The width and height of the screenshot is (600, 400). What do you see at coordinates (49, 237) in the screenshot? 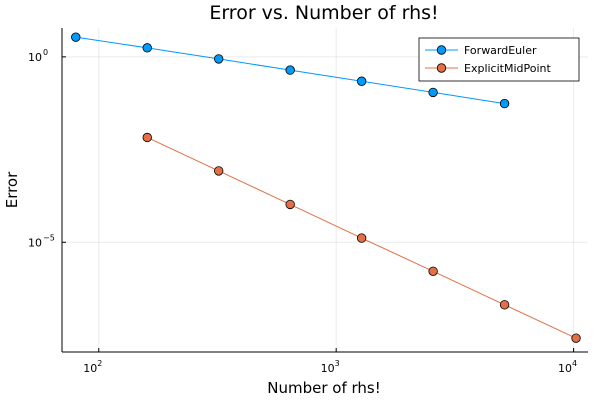
I see `y-tick-exponent: −5` at bounding box center [49, 237].